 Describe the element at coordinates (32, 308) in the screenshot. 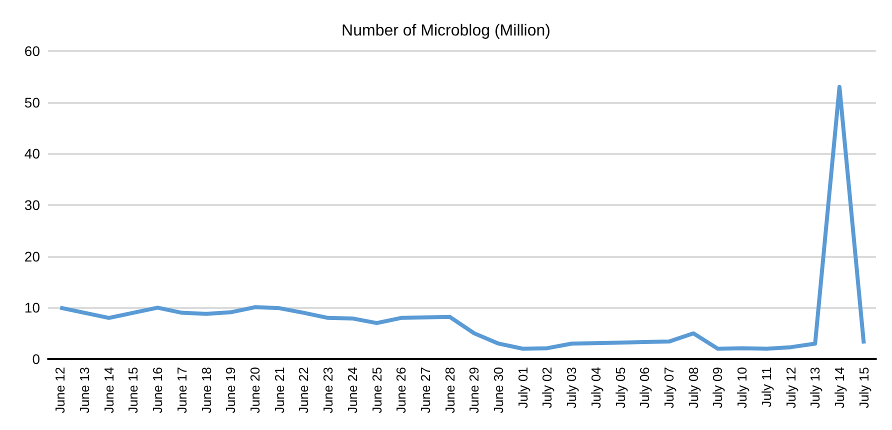

I see `y-tick-label: 10` at that location.